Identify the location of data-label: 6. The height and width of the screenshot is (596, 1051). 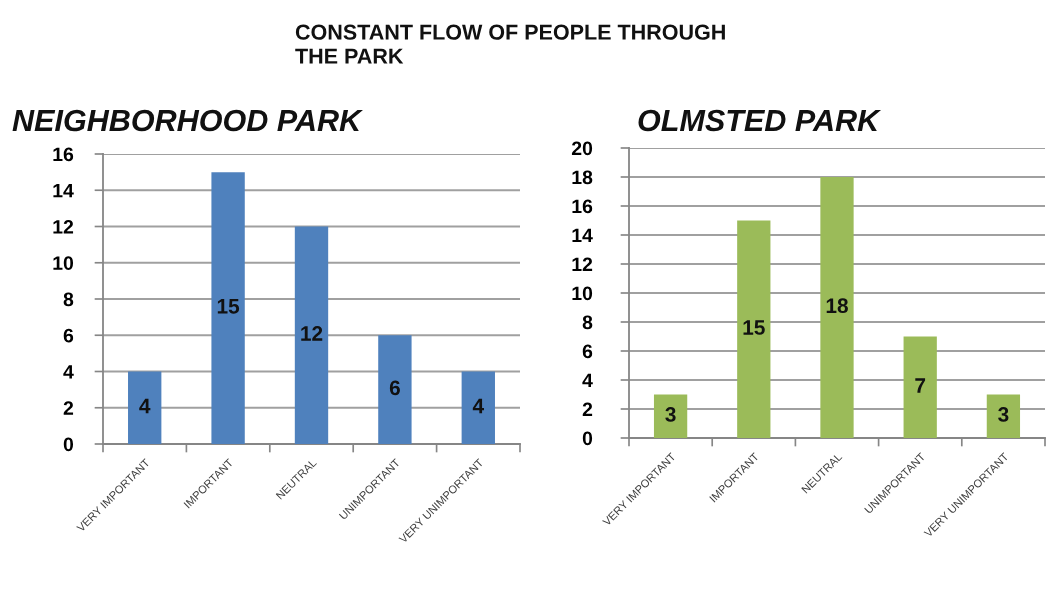
(394, 388).